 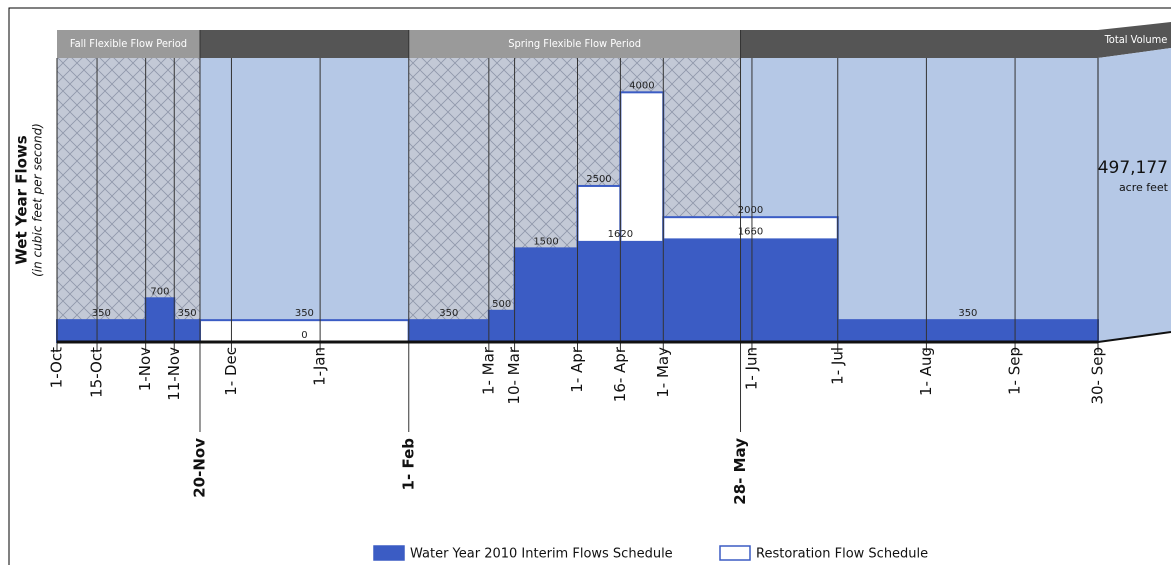 What do you see at coordinates (22, 200) in the screenshot?
I see `y-label: Wet Year Flows` at bounding box center [22, 200].